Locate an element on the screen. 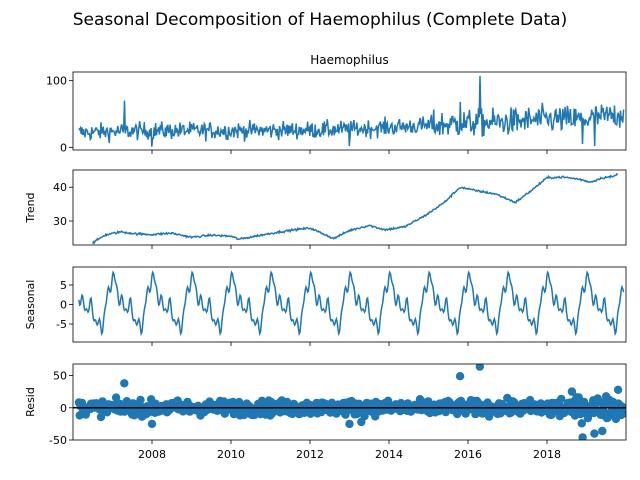  y-tick-label: 50 is located at coordinates (60, 376).